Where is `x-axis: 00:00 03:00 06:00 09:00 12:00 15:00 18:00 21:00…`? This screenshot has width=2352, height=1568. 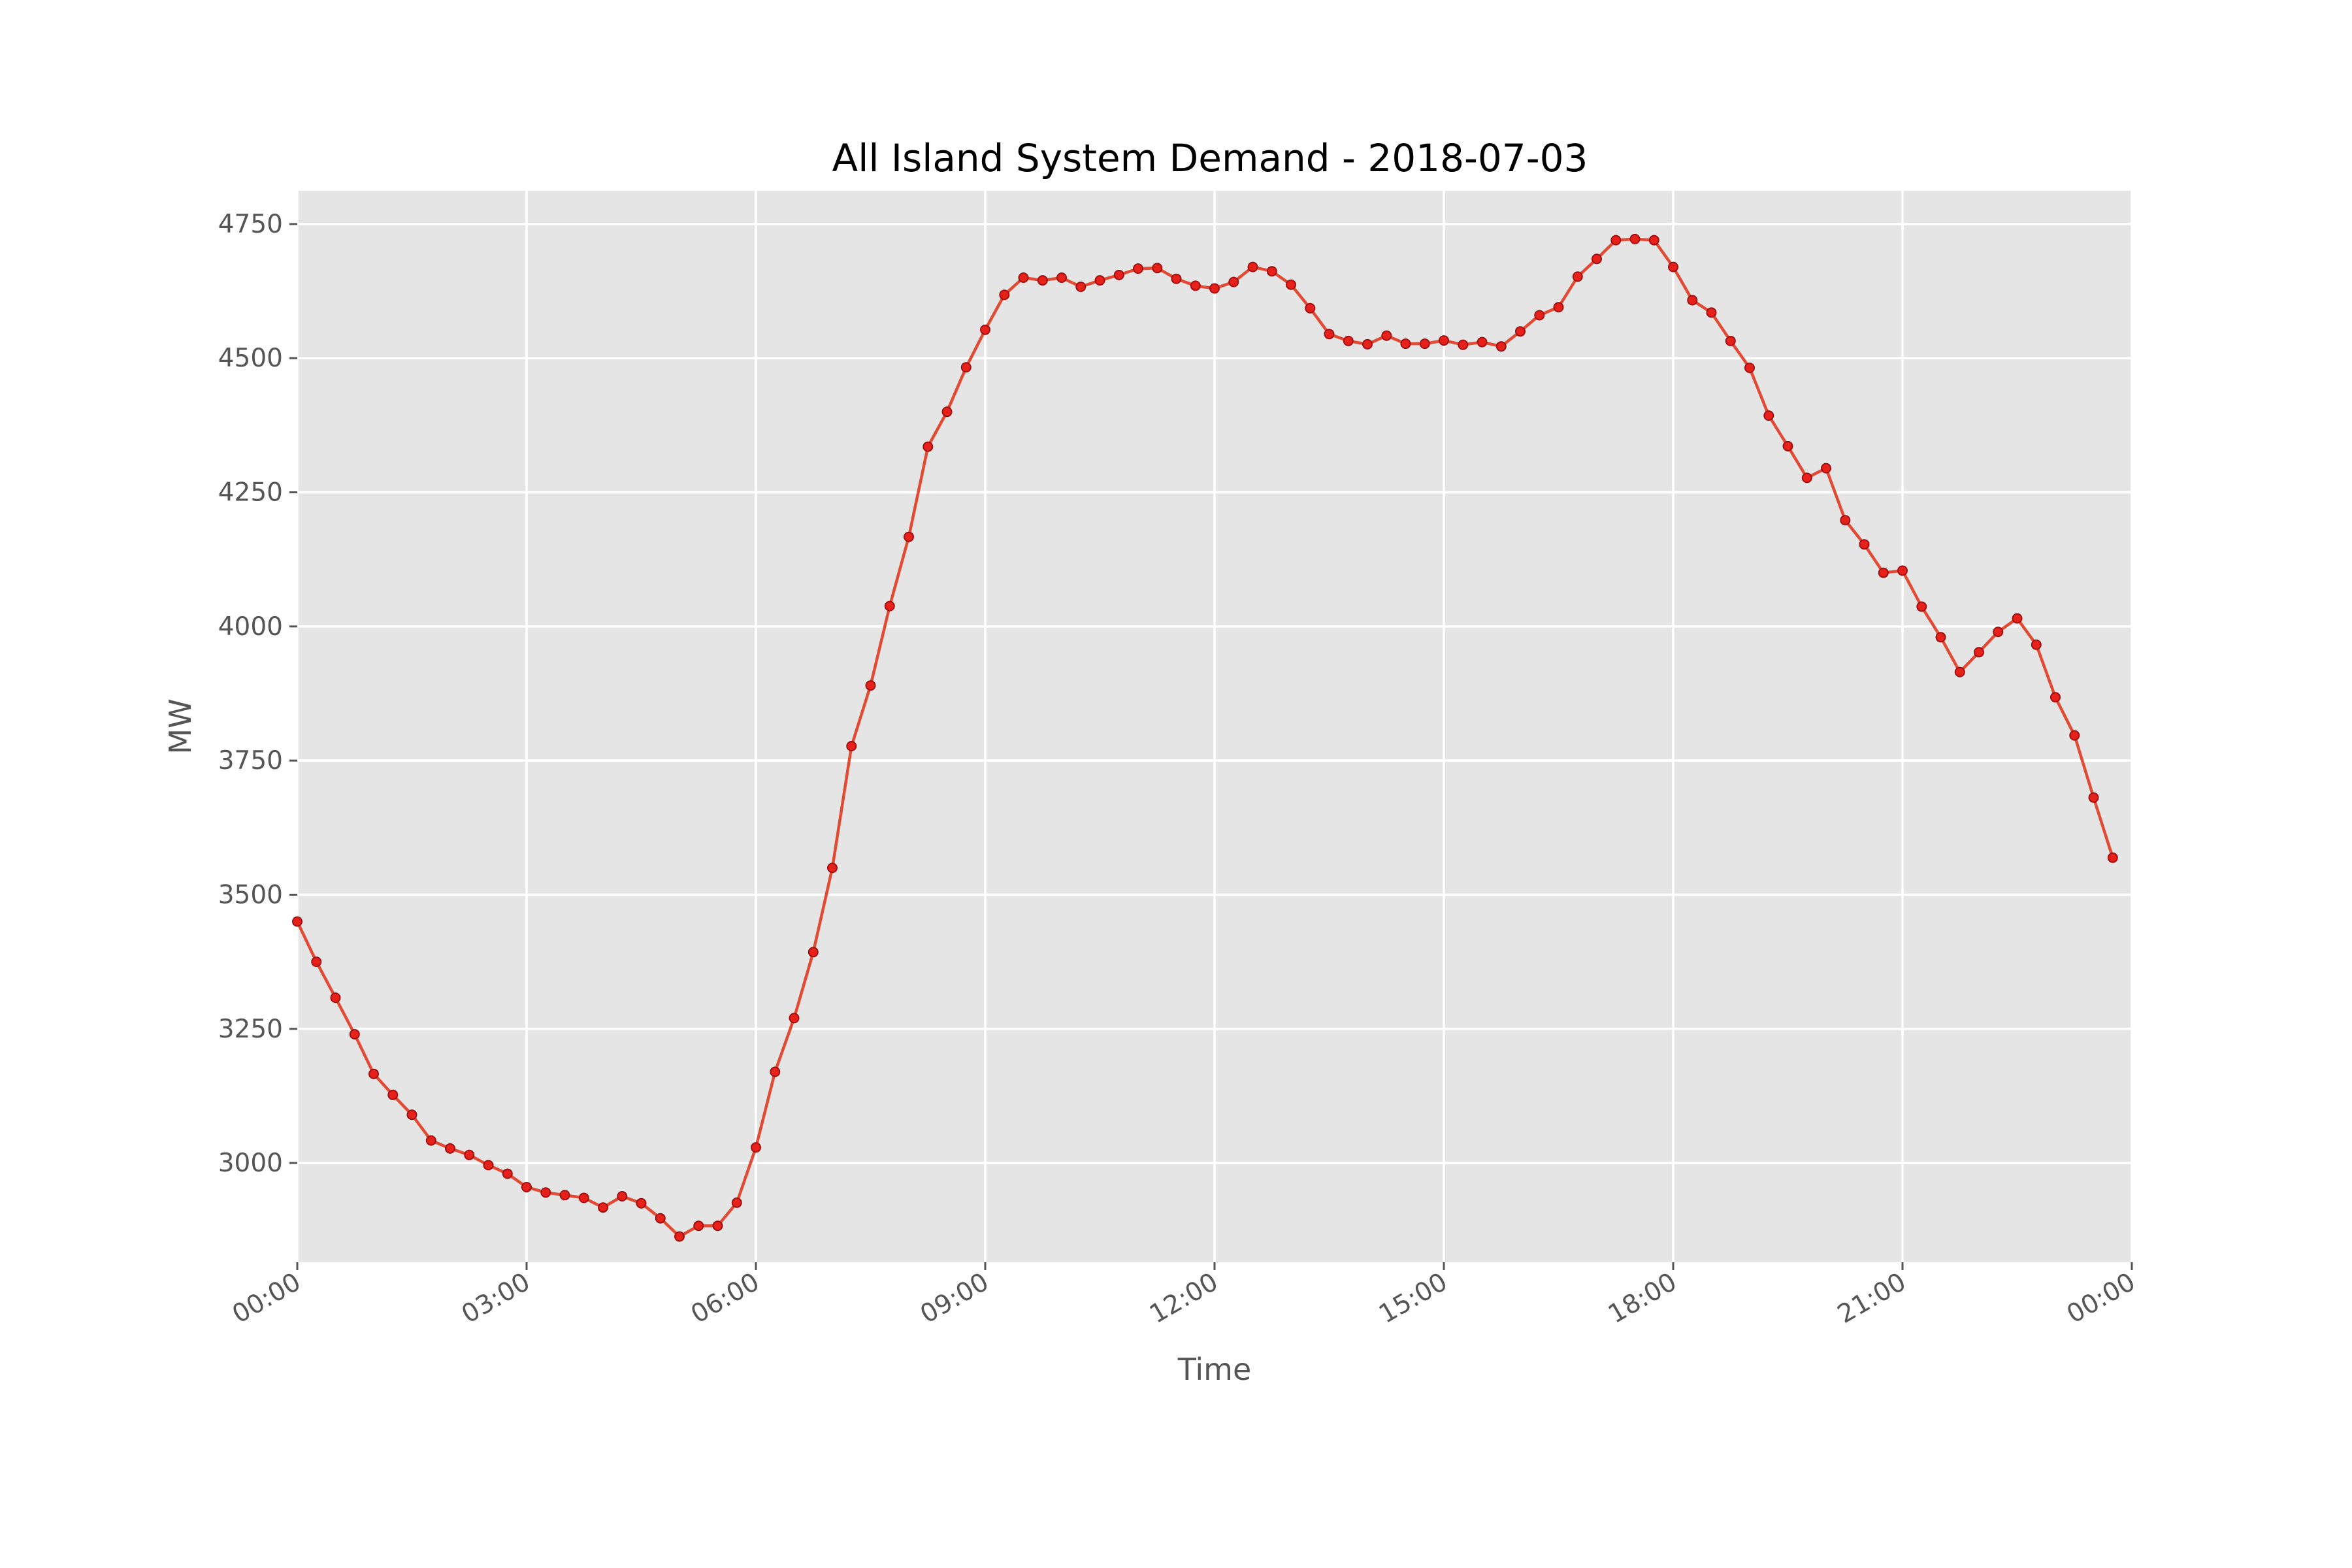
x-axis: 00:00 03:00 06:00 09:00 12:00 15:00 18:00 21:00… is located at coordinates (1183, 1296).